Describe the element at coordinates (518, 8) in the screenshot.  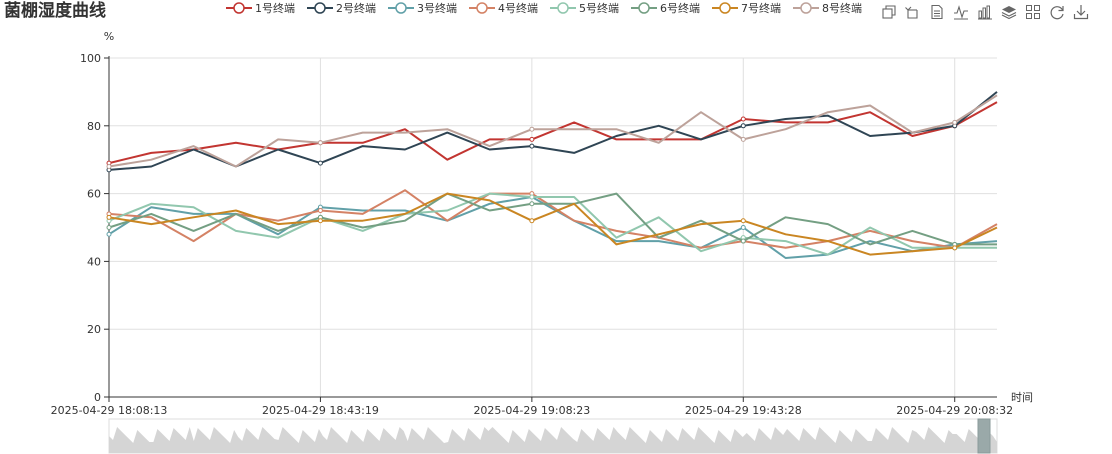
I see `legend-label: 4号终端` at that location.